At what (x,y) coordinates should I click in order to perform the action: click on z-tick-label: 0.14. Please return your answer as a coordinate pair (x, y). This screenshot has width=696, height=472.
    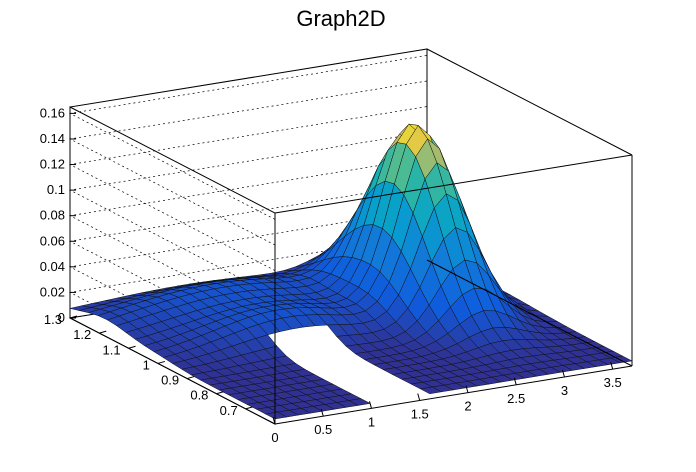
    Looking at the image, I should click on (52, 138).